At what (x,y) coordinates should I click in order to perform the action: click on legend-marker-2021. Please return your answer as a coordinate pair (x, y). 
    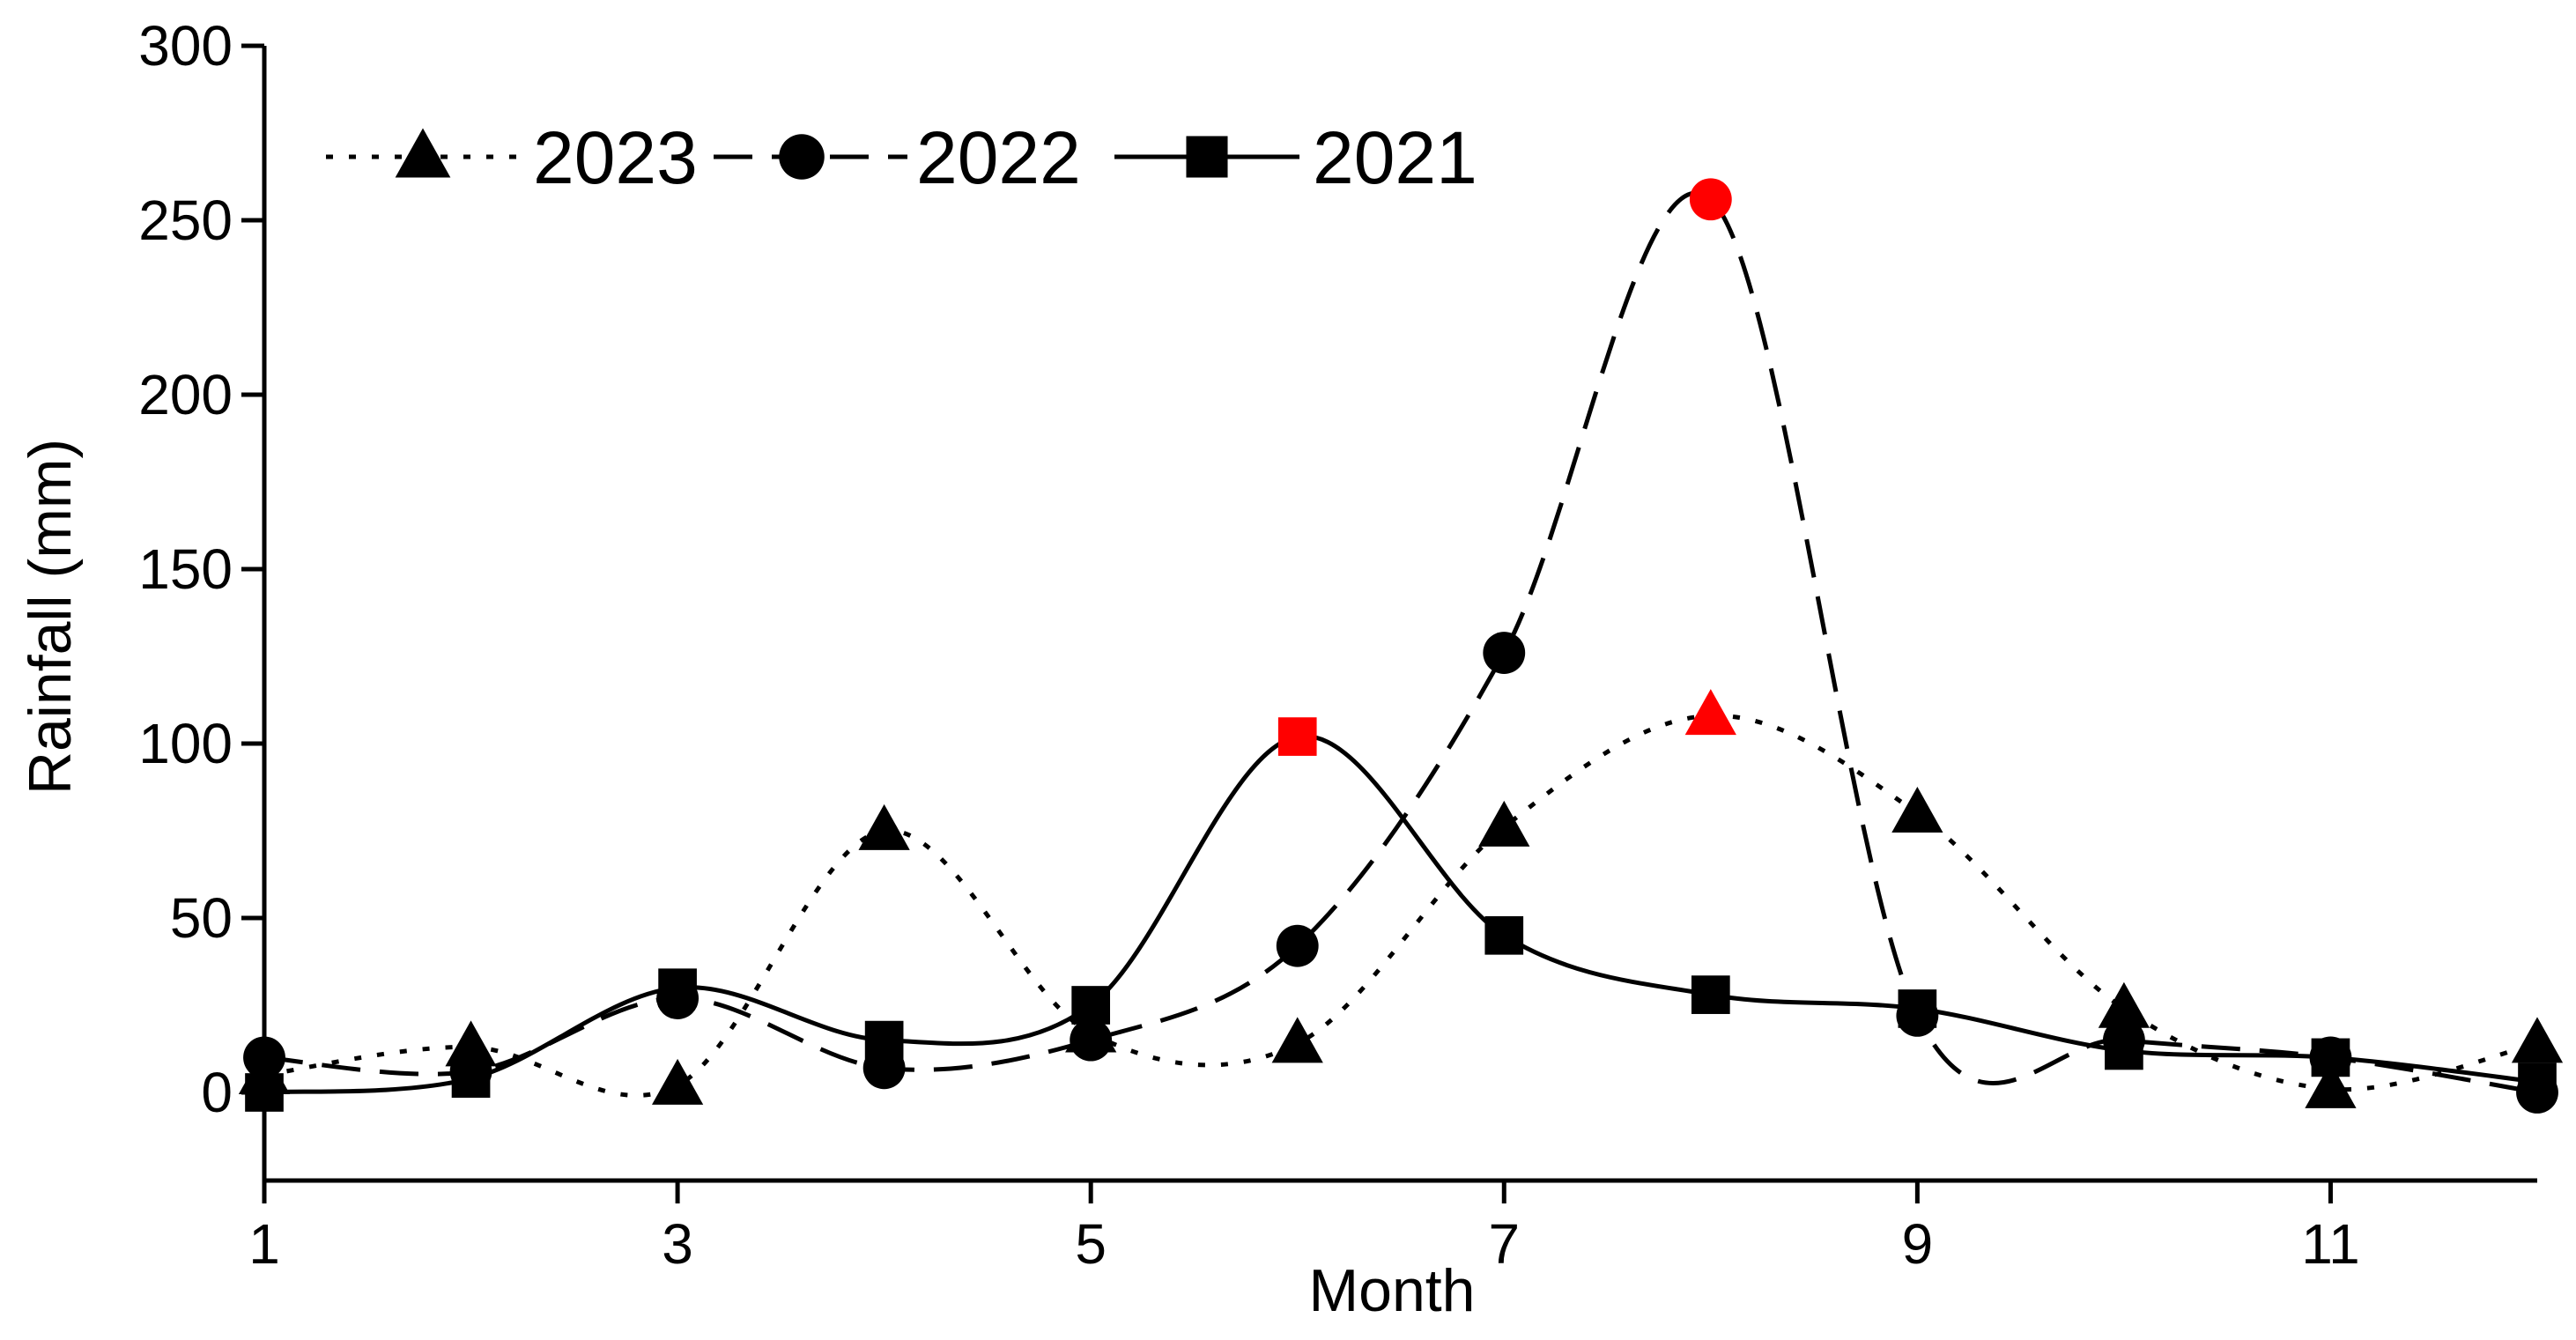
    Looking at the image, I should click on (1207, 157).